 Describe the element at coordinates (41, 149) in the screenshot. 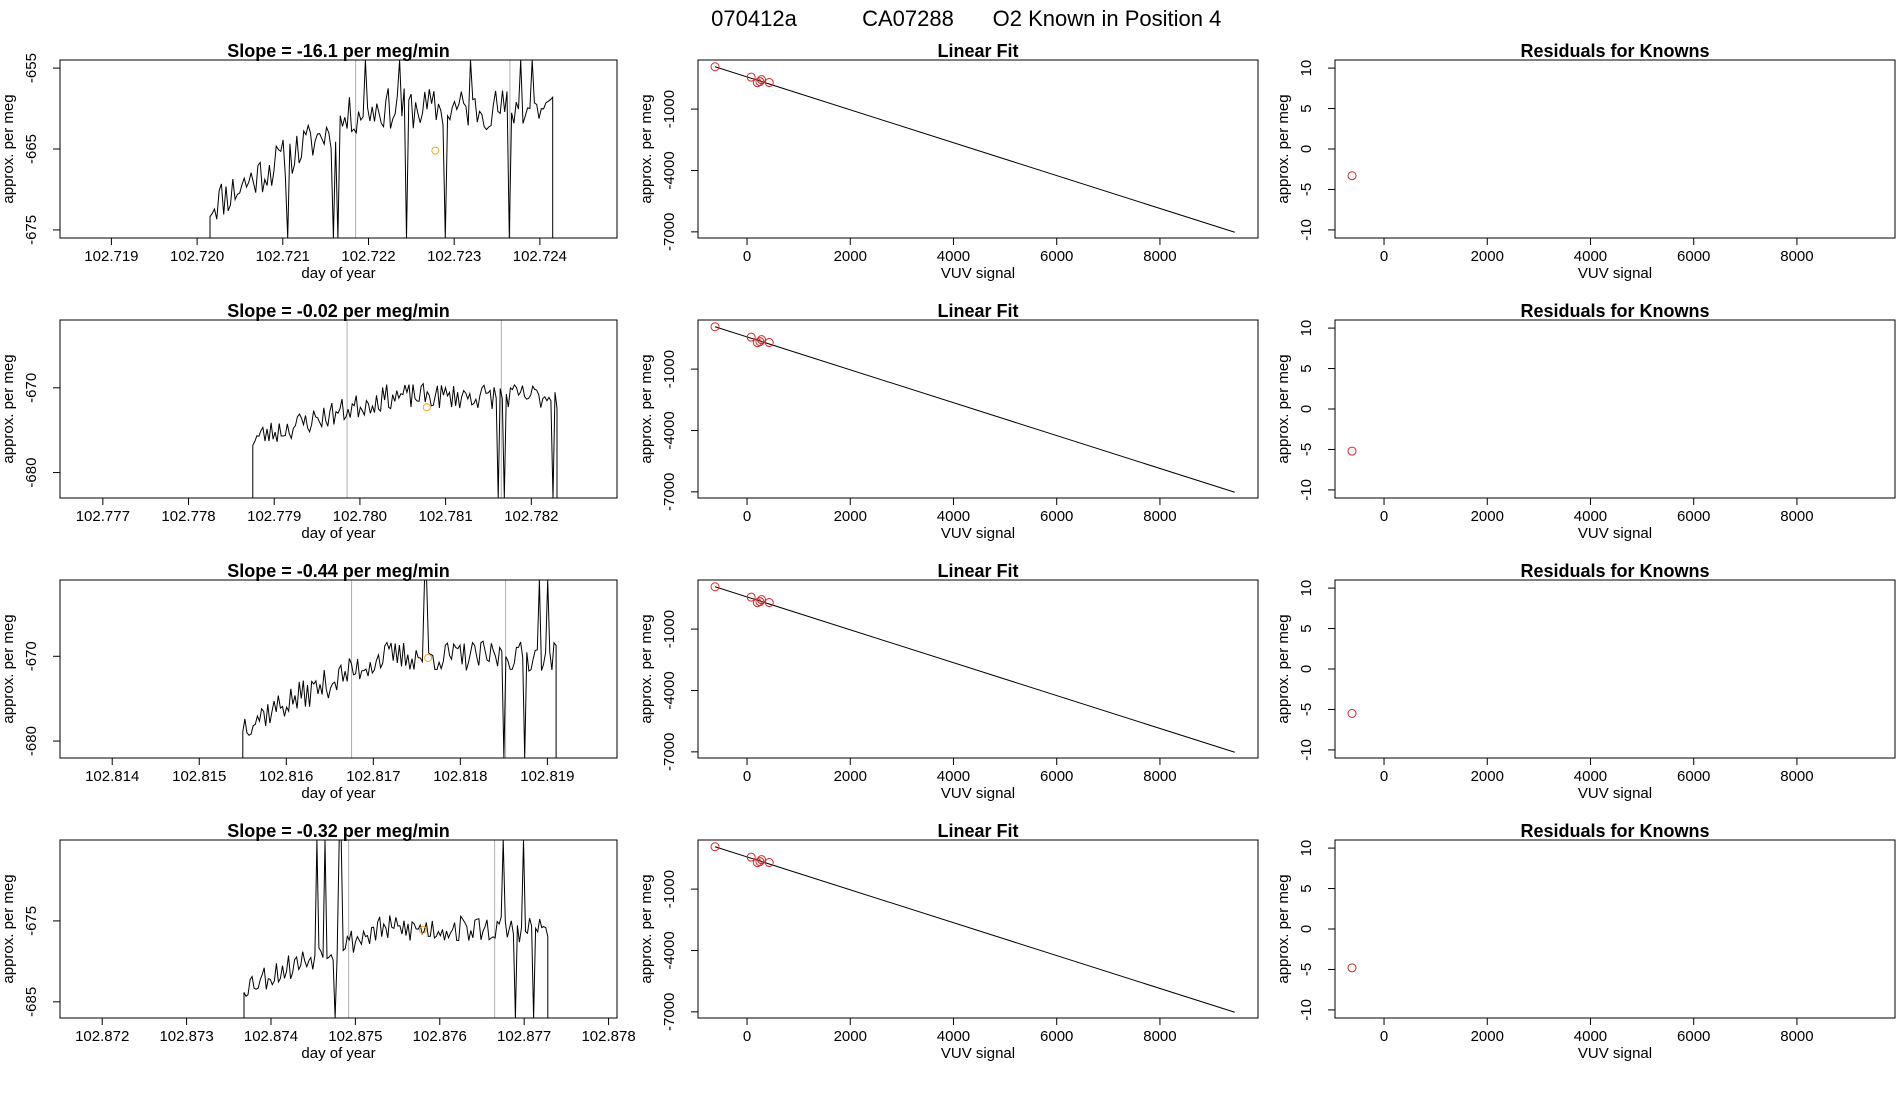

I see `y-axis: -655 -665 -675` at that location.